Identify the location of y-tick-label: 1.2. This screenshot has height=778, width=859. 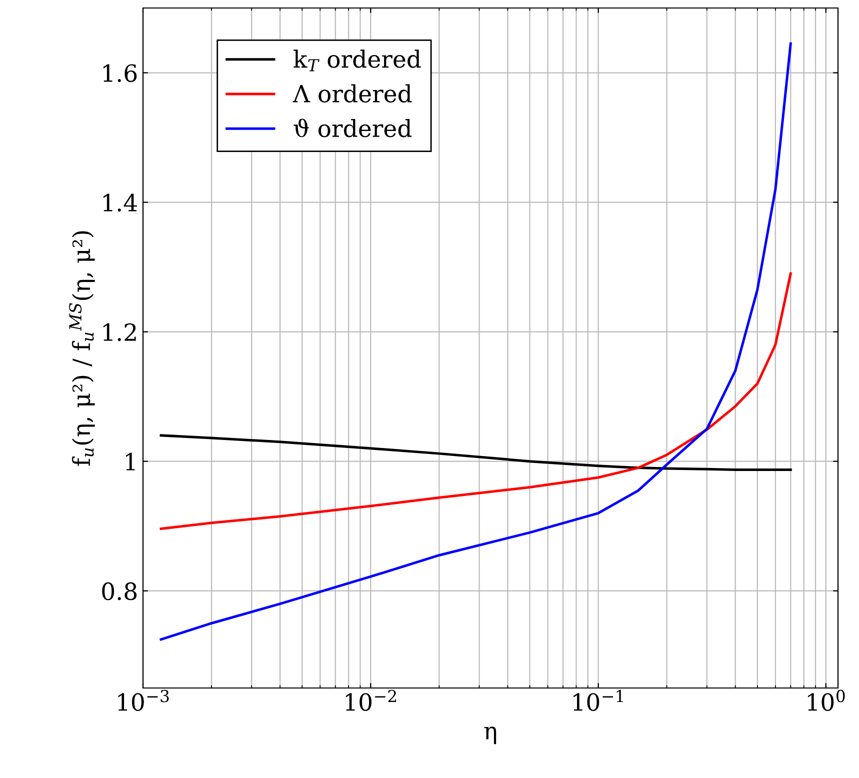
(119, 332).